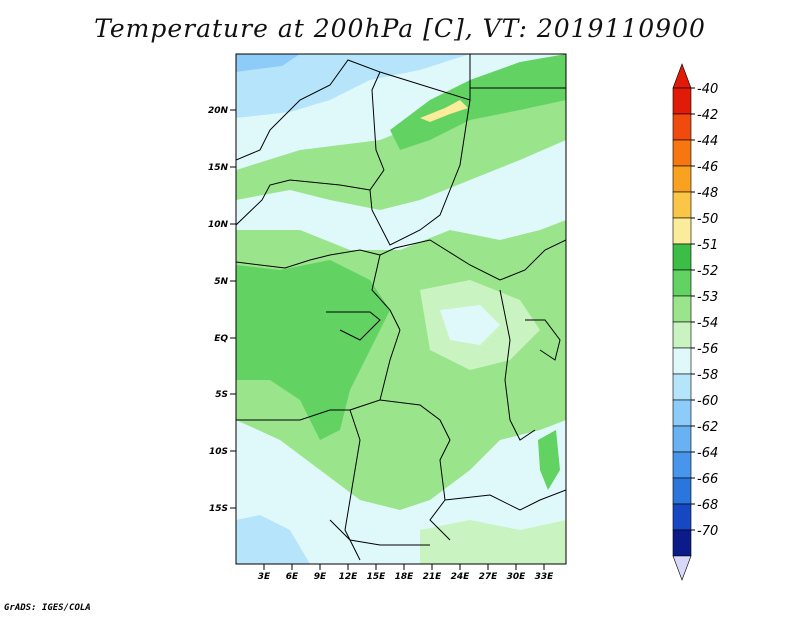 Image resolution: width=800 pixels, height=618 pixels. Describe the element at coordinates (444, 111) in the screenshot. I see `field-level-minus50-pocket` at that location.